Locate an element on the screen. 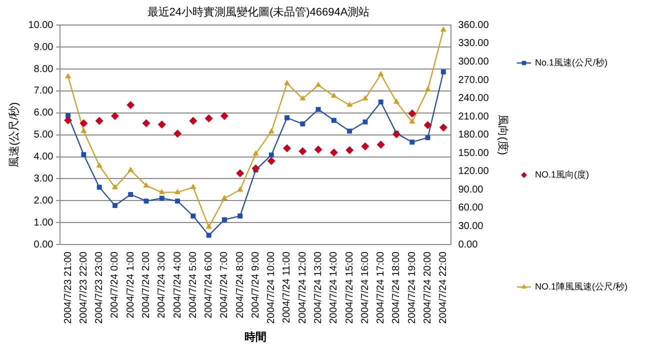 This screenshot has width=645, height=350. x-axis-title: 時間 is located at coordinates (255, 337).